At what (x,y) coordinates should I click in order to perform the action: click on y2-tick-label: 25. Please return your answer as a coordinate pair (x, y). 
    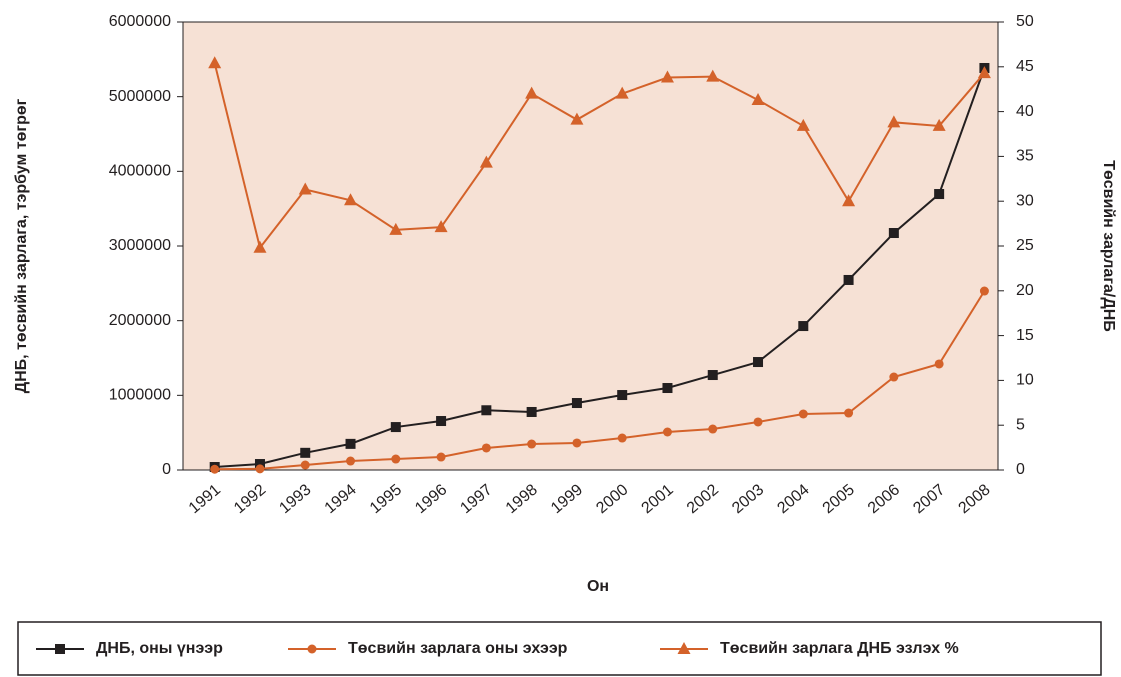
    Looking at the image, I should click on (1025, 245).